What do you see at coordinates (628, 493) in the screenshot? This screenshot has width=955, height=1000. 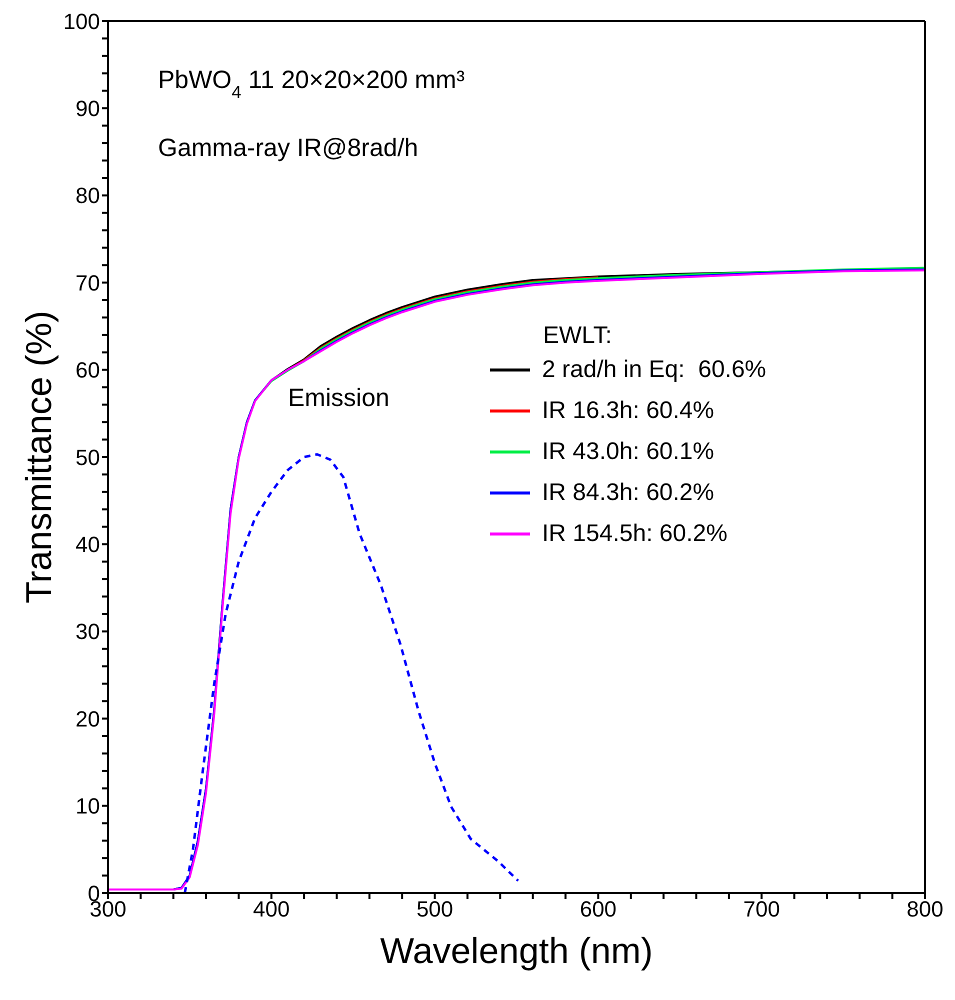 I see `legend-label: IR 84.3h: 60.2%` at bounding box center [628, 493].